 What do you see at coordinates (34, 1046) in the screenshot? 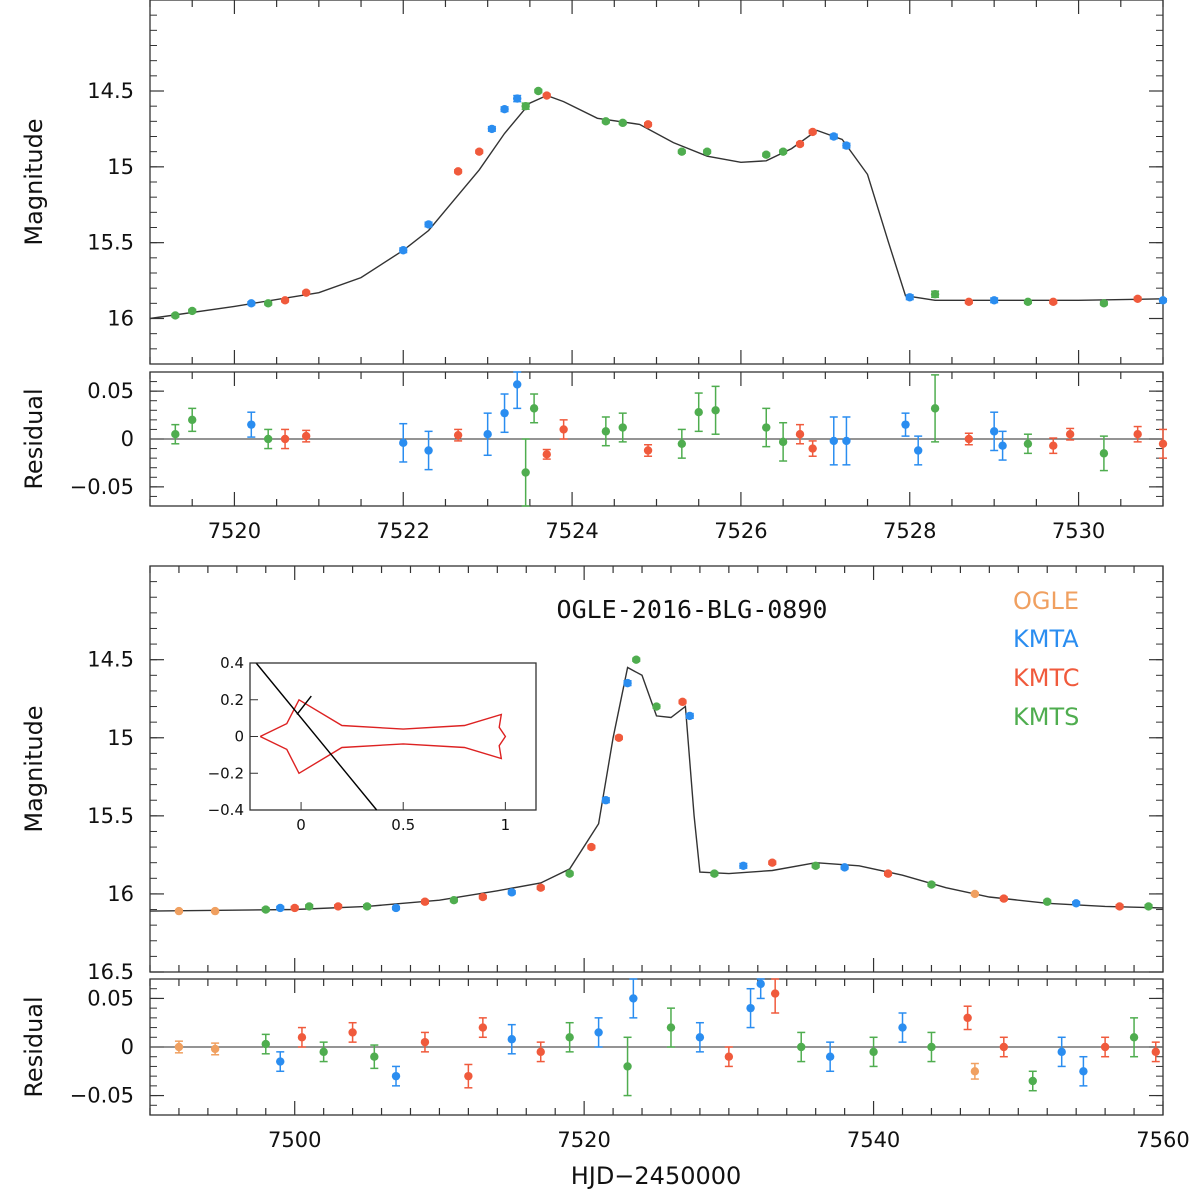
I see `full-residual-axis-label: Residual` at bounding box center [34, 1046].